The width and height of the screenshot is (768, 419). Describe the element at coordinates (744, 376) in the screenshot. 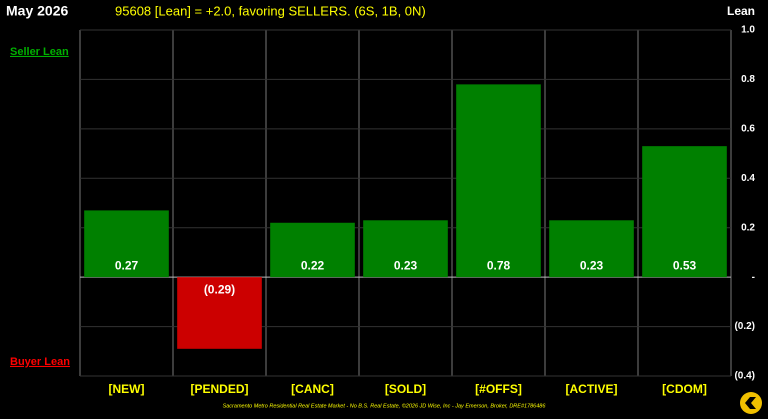

I see `y-tick-label: (0.4)` at that location.